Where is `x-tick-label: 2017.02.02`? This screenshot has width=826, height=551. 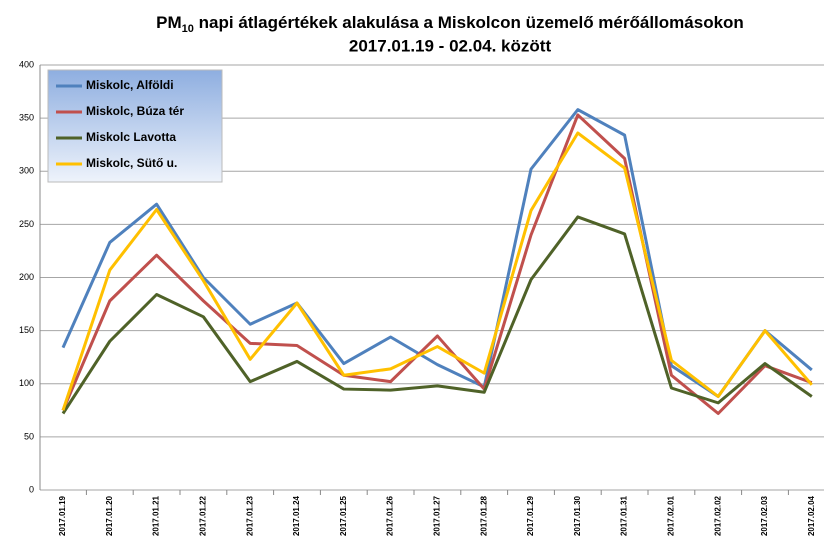
x-tick-label: 2017.02.02 is located at coordinates (717, 515).